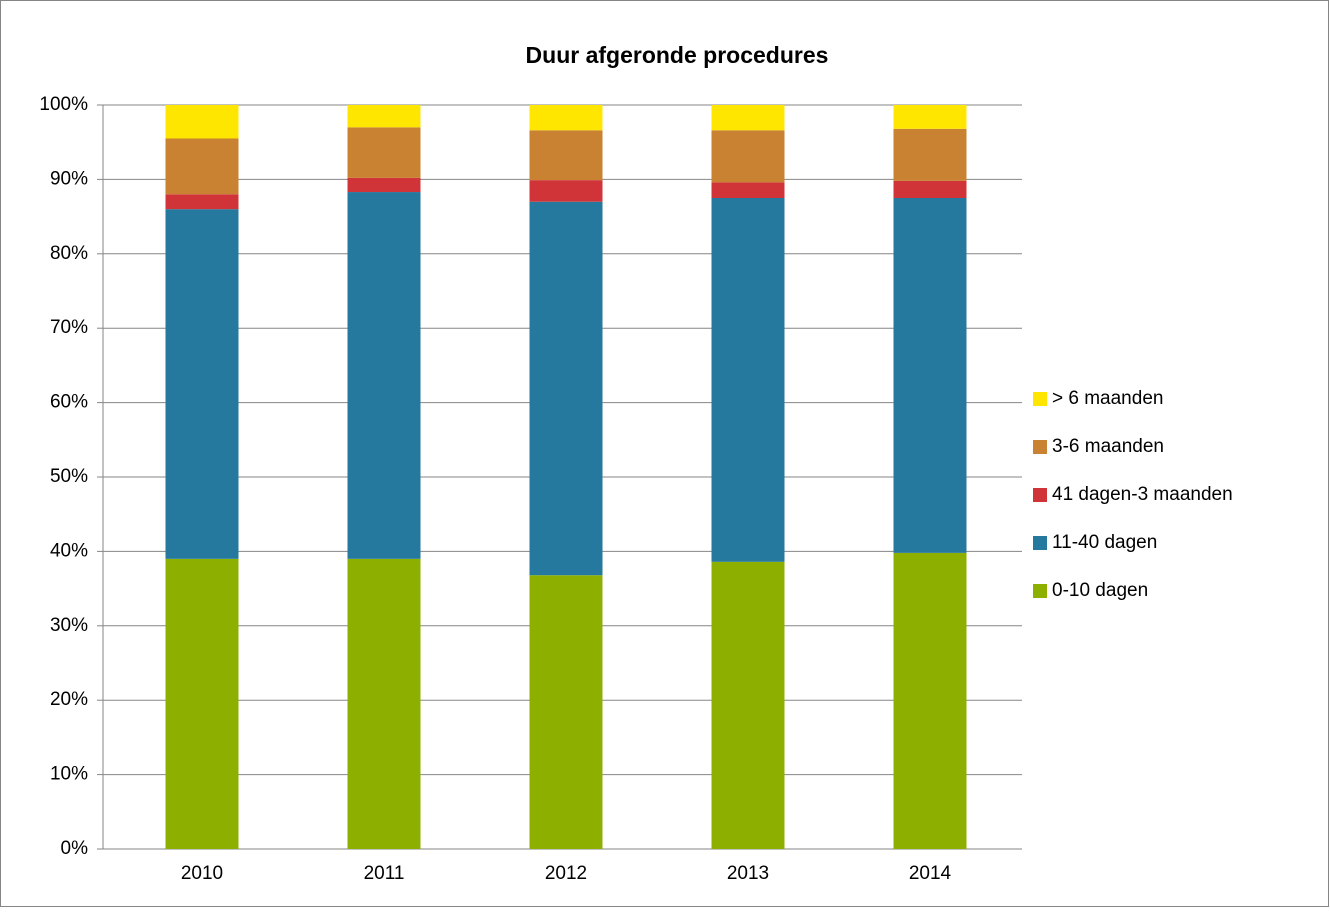 The width and height of the screenshot is (1330, 913). What do you see at coordinates (75, 848) in the screenshot?
I see `y-tick-label: 0%` at bounding box center [75, 848].